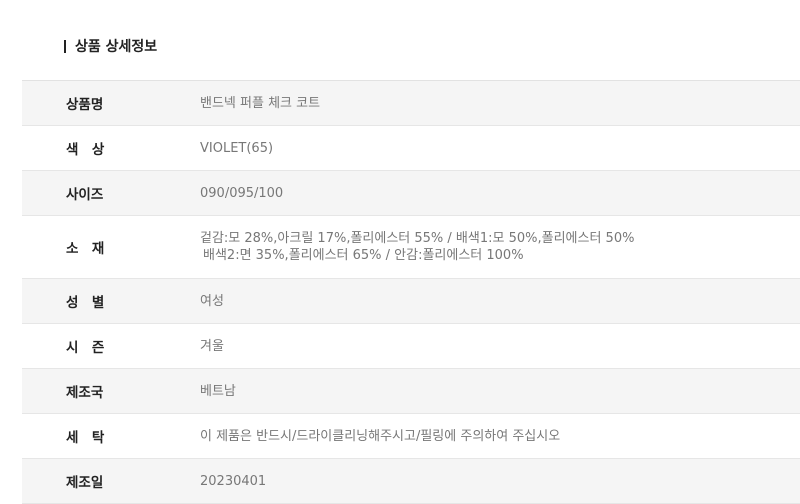 The height and width of the screenshot is (504, 800). Describe the element at coordinates (65, 46) in the screenshot. I see `title-bar` at that location.